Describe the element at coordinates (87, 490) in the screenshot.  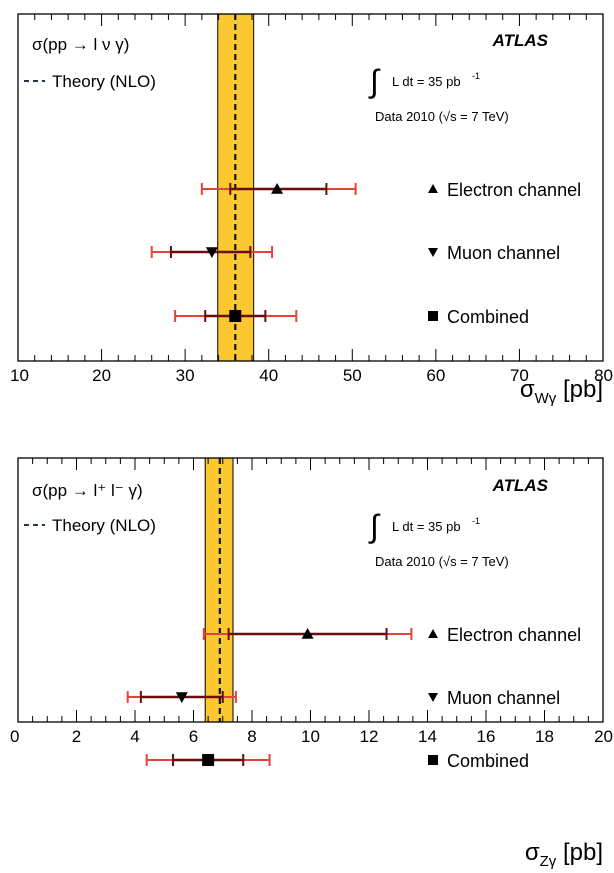
I see `legend-process-label: σ(pp → l⁺ l⁻ γ)` at that location.